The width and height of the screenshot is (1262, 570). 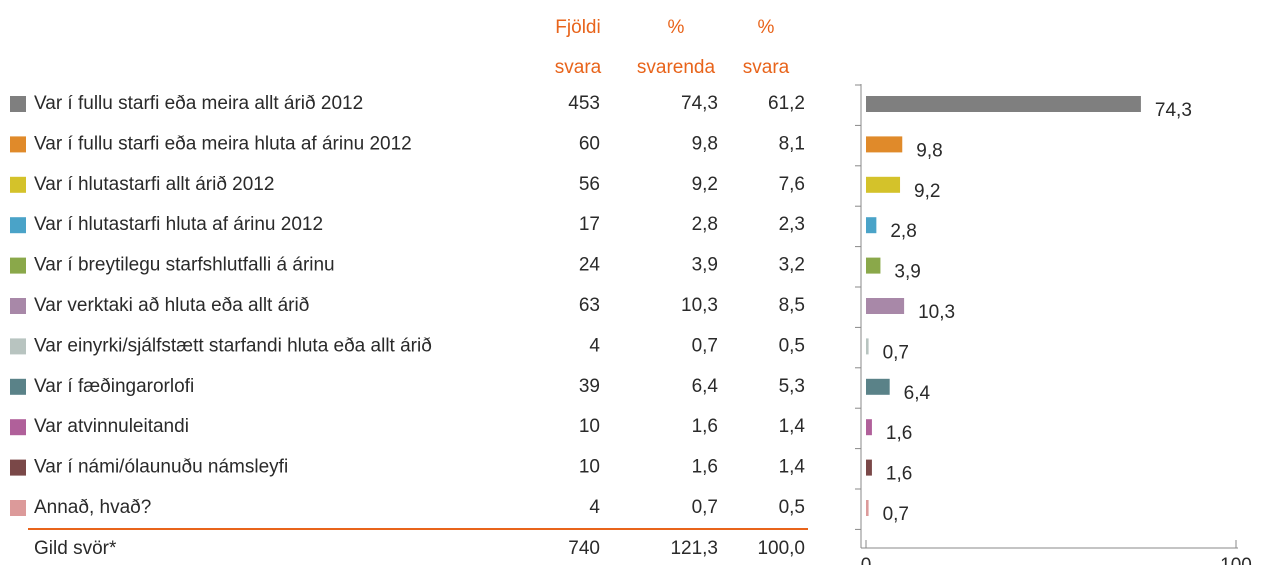 What do you see at coordinates (154, 184) in the screenshot?
I see `row-label: Var í hlutastarfi allt árið 2012` at bounding box center [154, 184].